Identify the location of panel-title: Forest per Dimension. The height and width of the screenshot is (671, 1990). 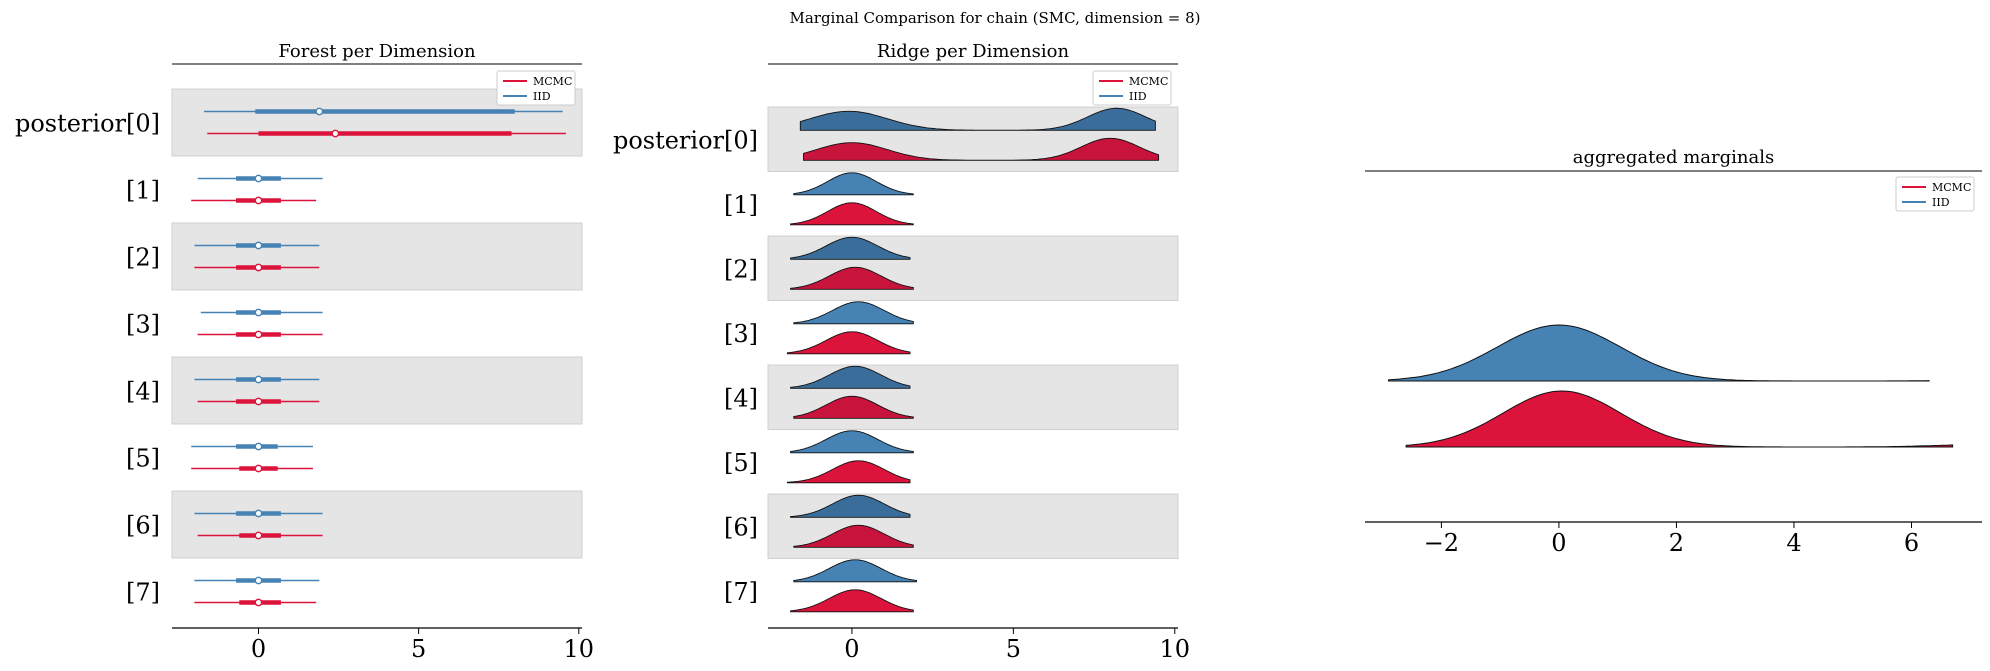
(377, 51).